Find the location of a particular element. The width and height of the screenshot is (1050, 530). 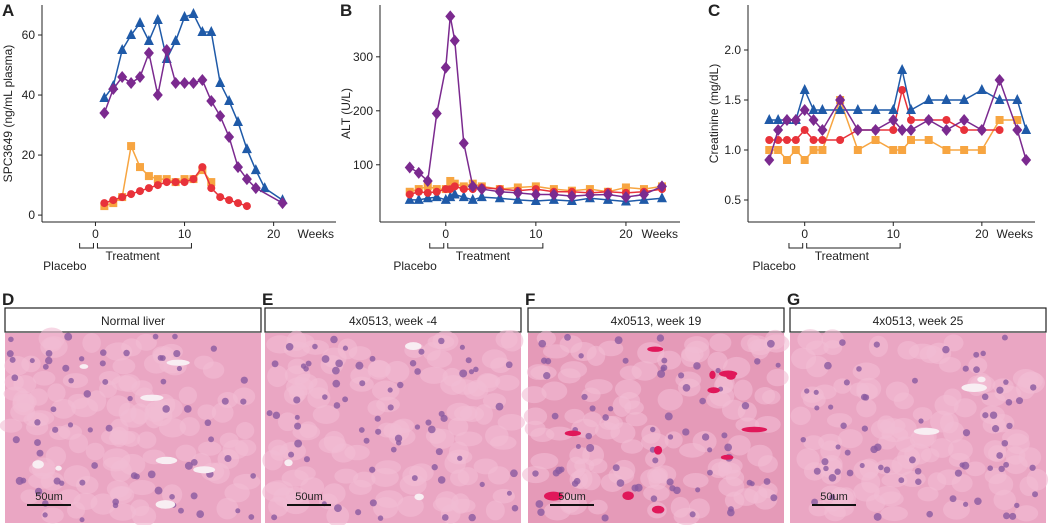

bracket-label: Treatment is located at coordinates (842, 256).